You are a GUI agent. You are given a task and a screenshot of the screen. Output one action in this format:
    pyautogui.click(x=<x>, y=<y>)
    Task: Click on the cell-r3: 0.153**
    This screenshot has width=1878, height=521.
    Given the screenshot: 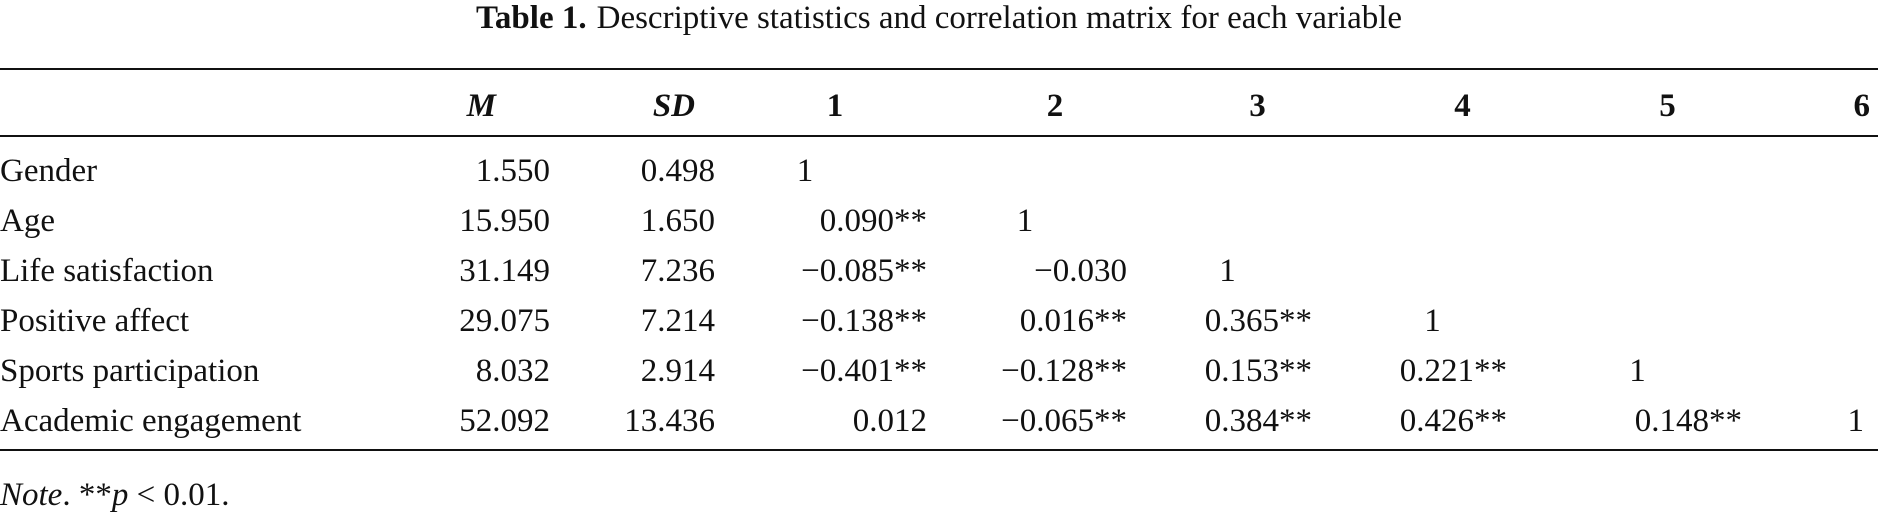 What is the action you would take?
    pyautogui.click(x=1258, y=370)
    